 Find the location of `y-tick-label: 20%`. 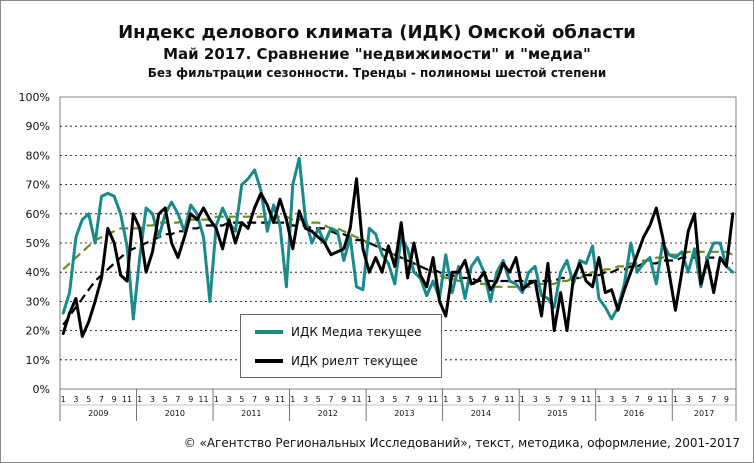

y-tick-label: 20% is located at coordinates (38, 331).